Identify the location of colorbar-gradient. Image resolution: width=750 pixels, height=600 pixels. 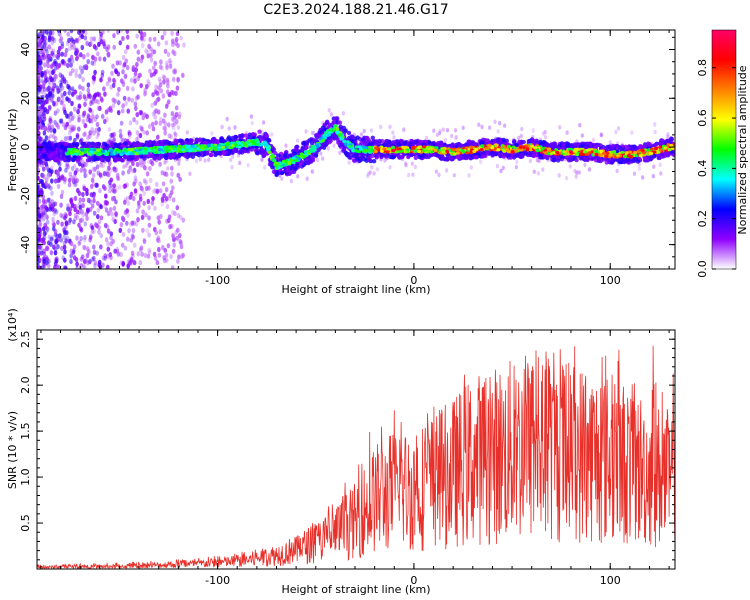
(724, 149).